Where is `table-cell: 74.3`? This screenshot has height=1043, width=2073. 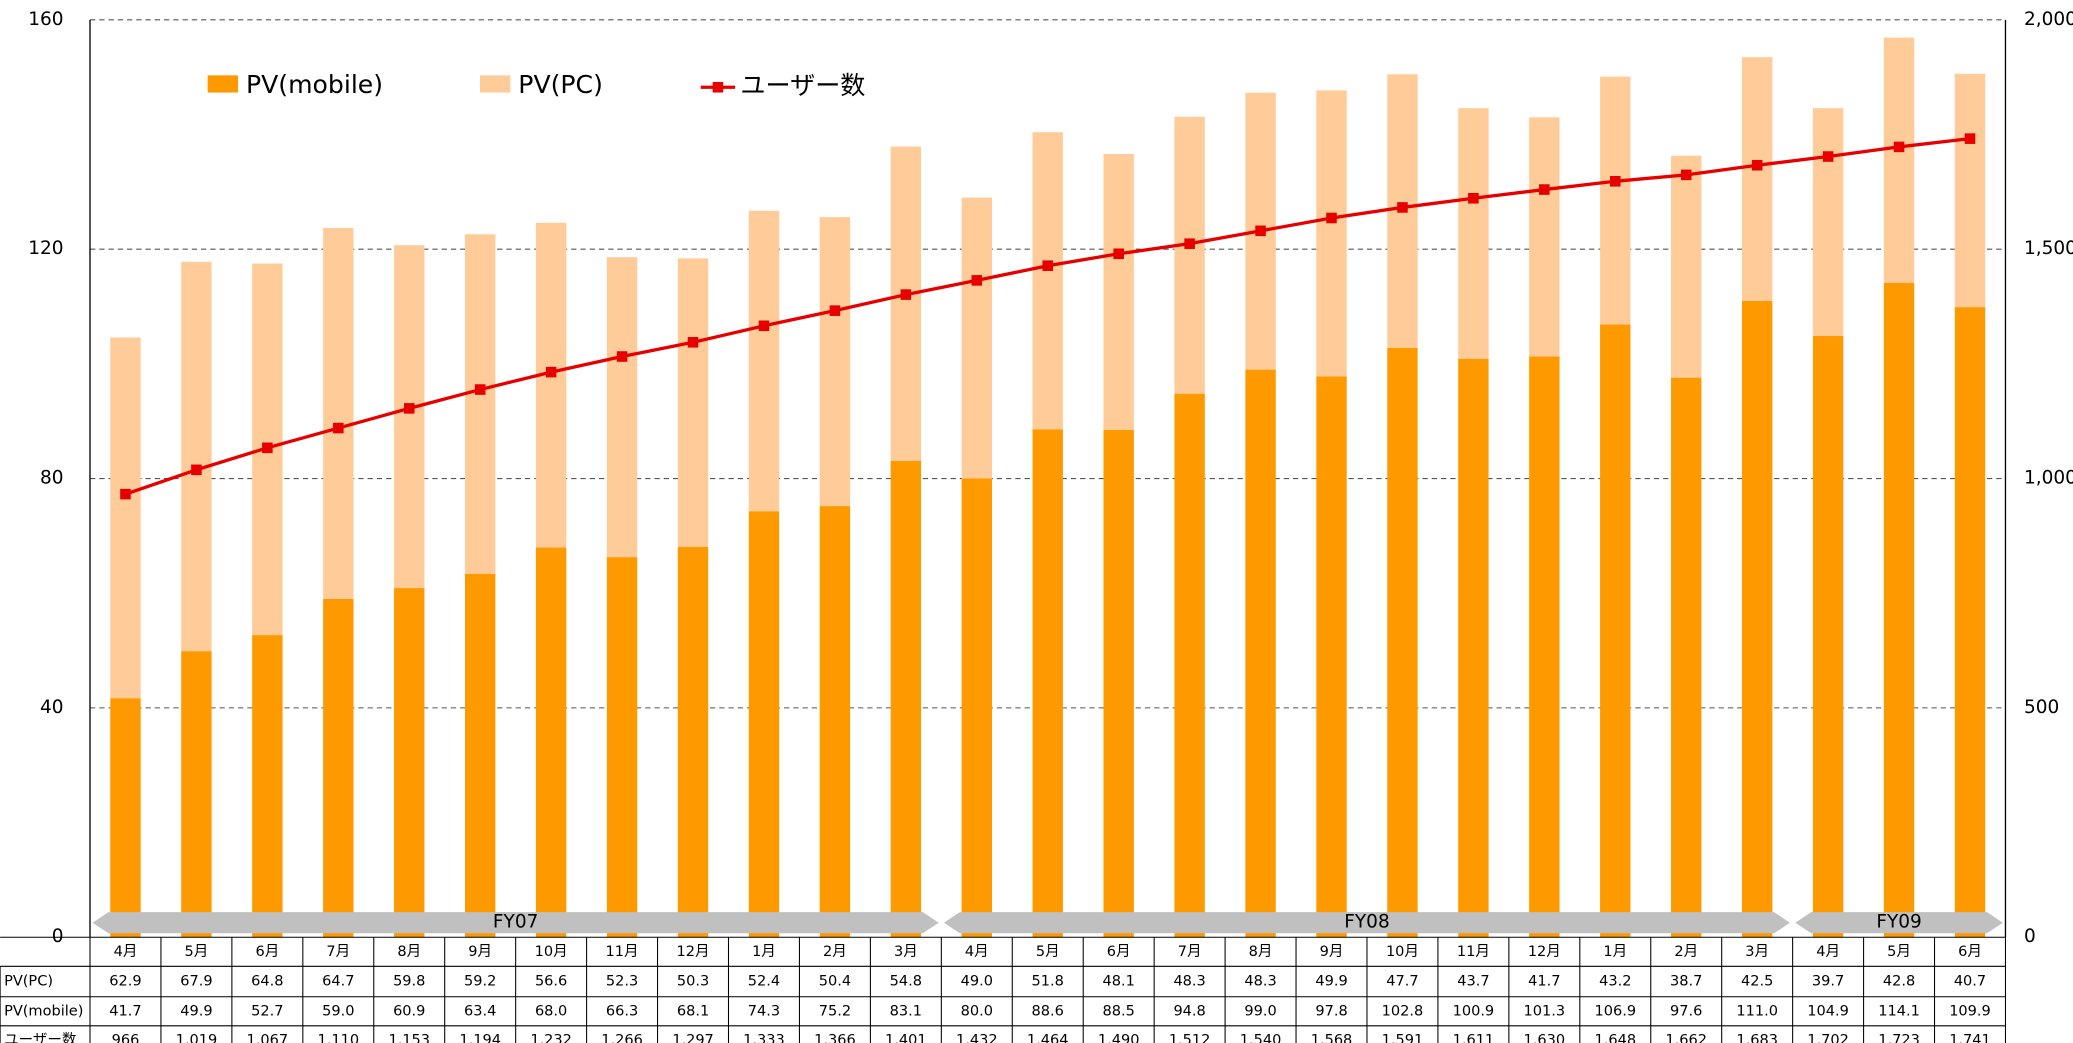
table-cell: 74.3 is located at coordinates (764, 1011).